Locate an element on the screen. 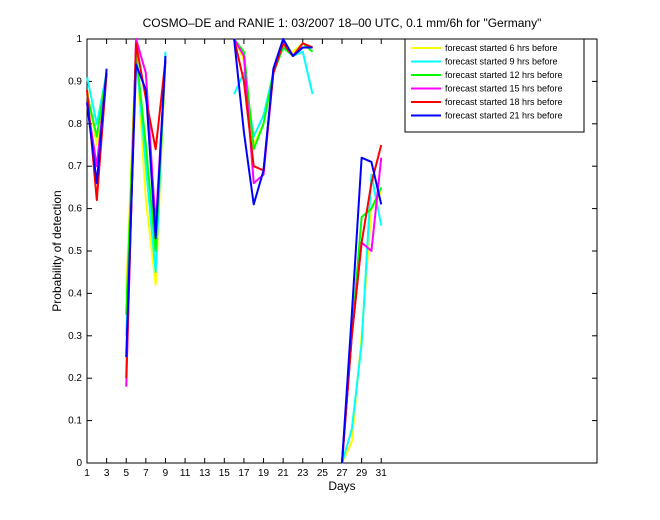  y-tick-label: 1 is located at coordinates (79, 39).